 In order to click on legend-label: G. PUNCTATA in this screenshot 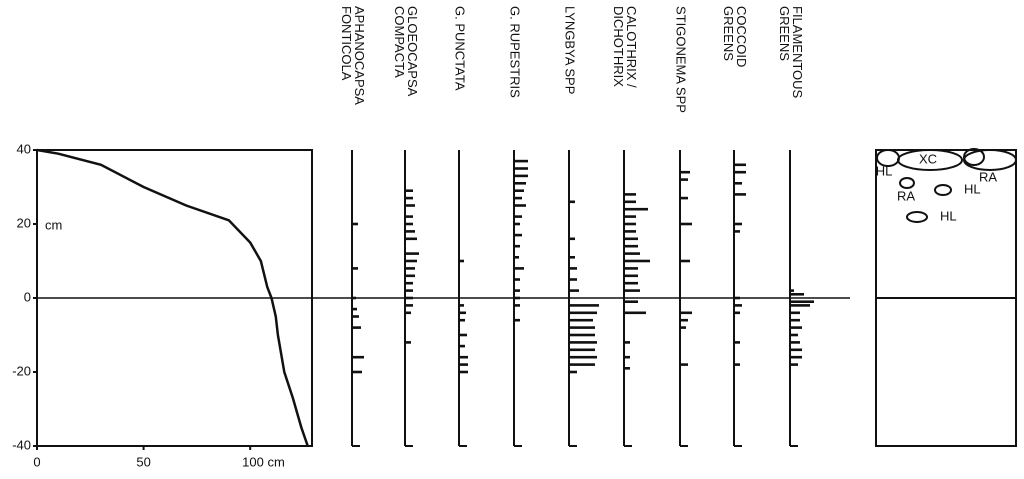, I will do `click(460, 48)`.